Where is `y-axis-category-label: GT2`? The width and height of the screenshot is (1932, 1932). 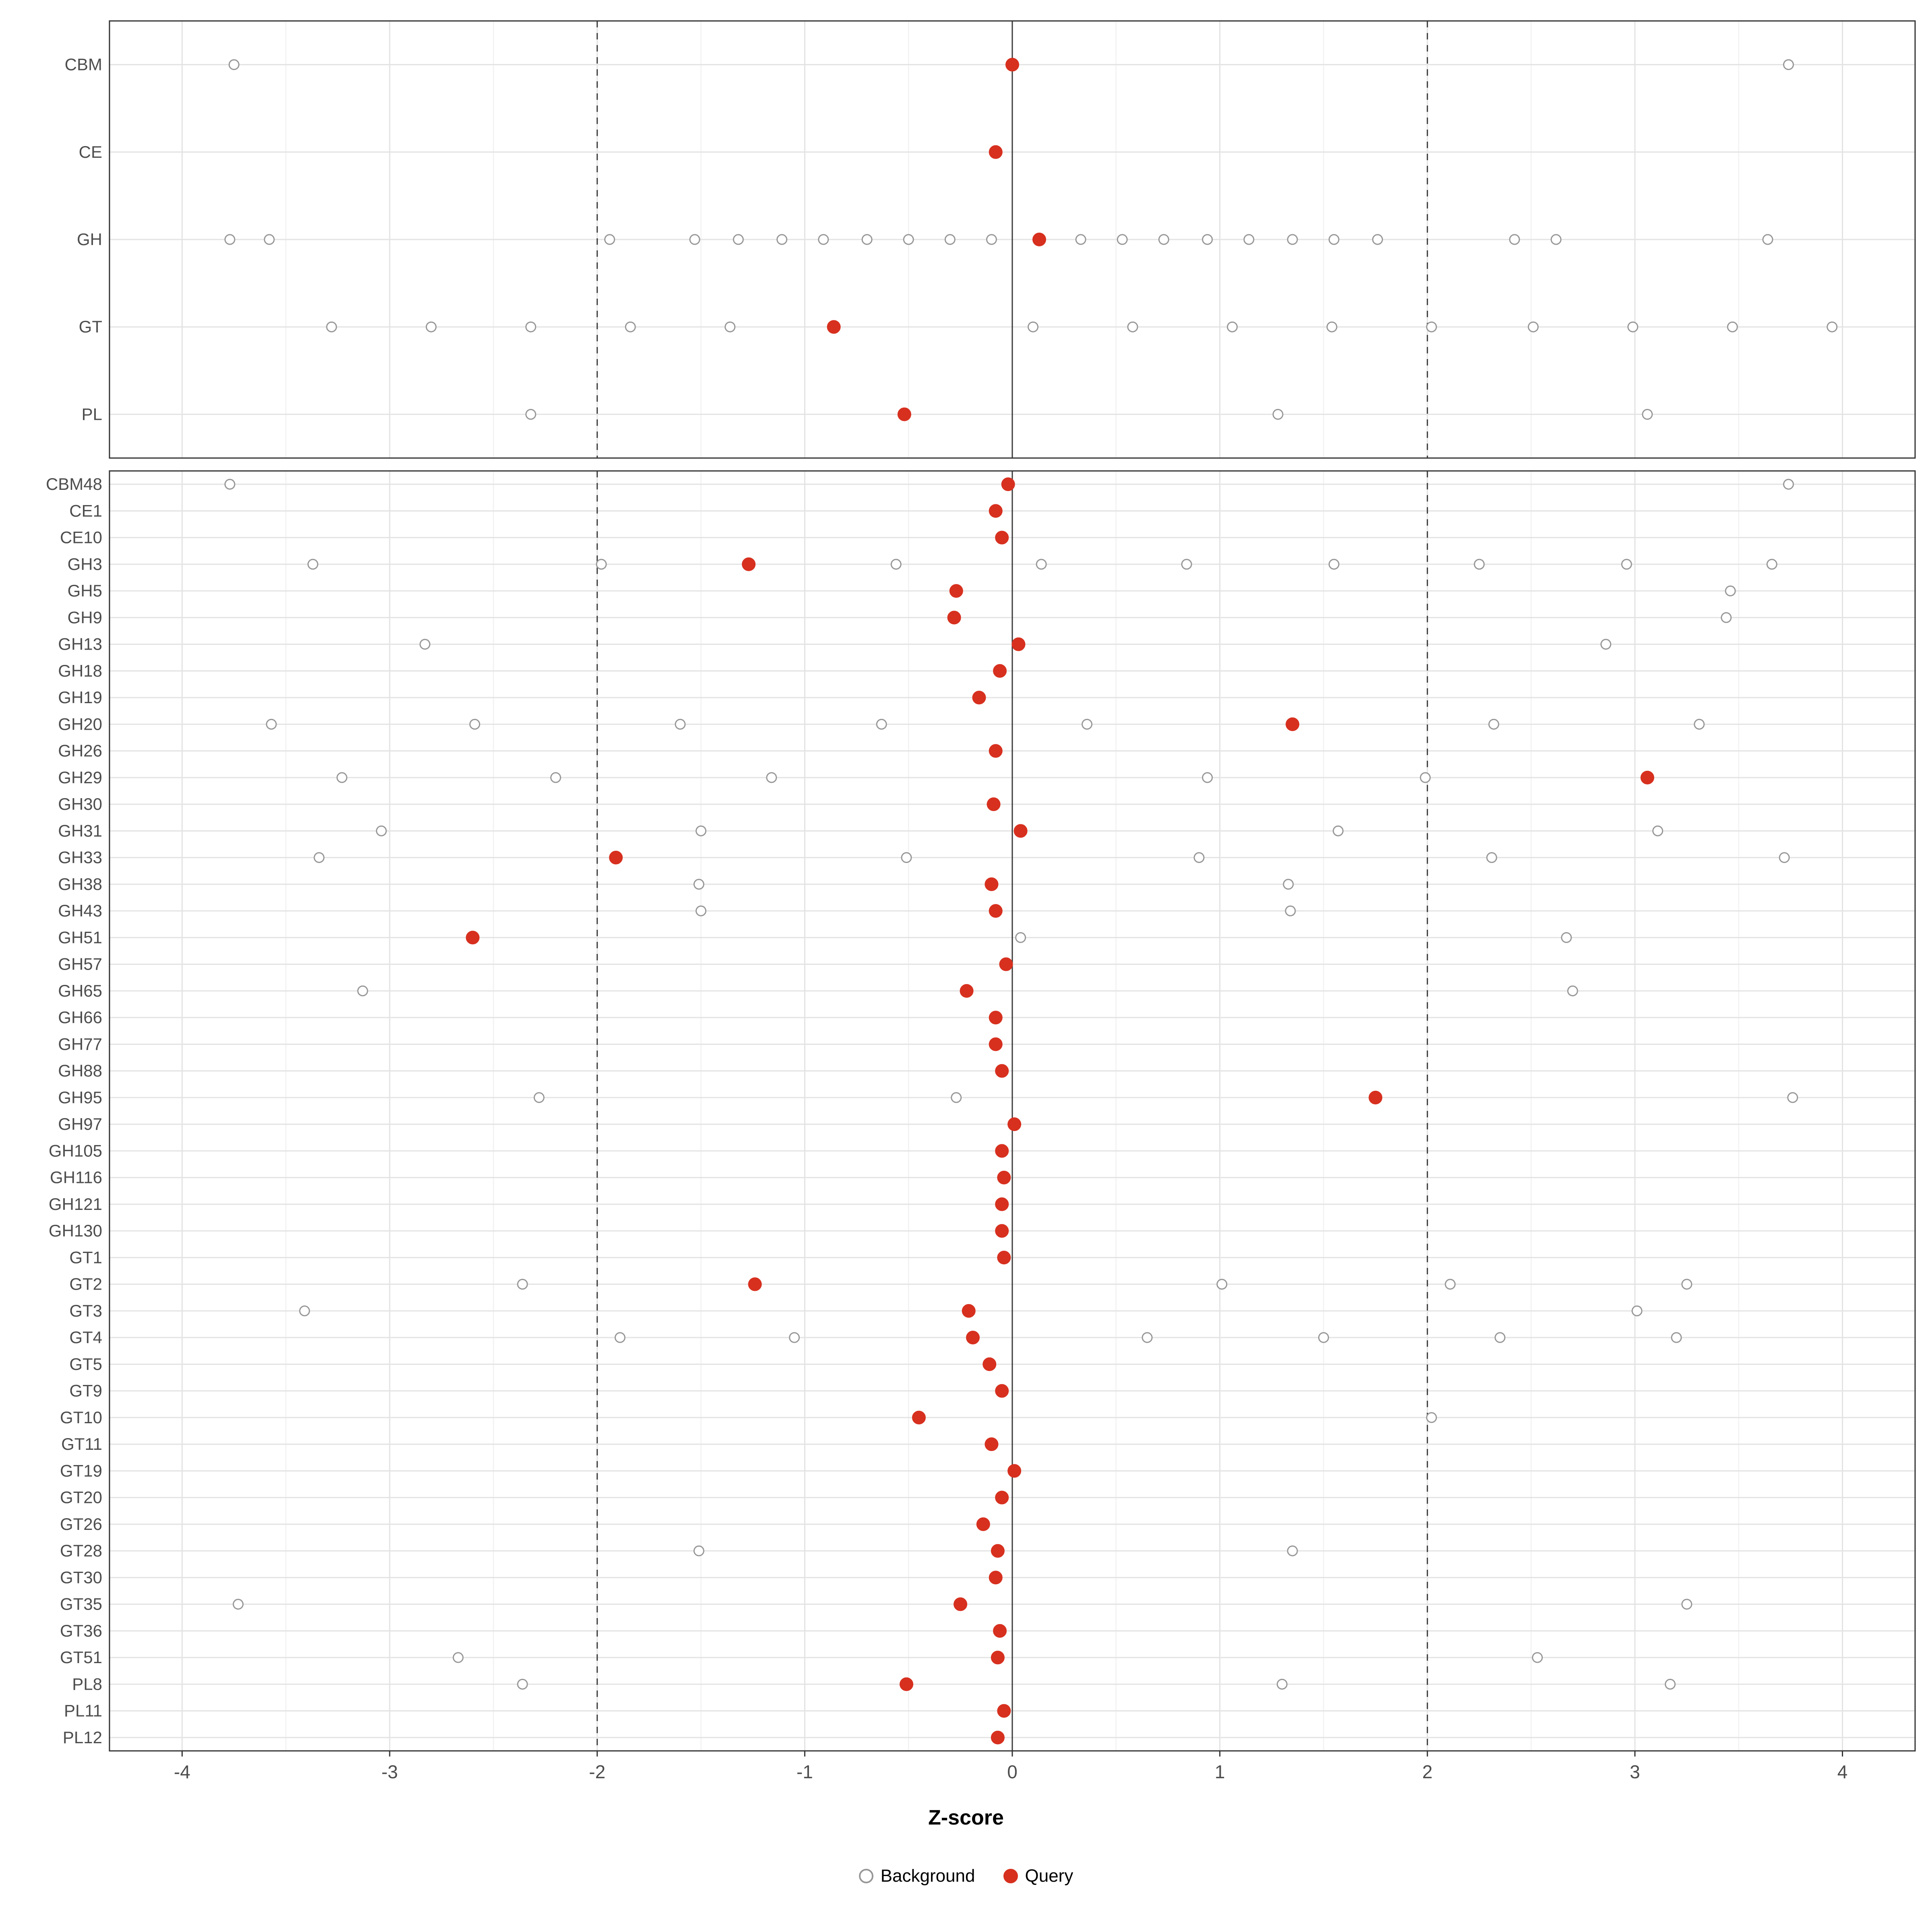 y-axis-category-label: GT2 is located at coordinates (85, 1284).